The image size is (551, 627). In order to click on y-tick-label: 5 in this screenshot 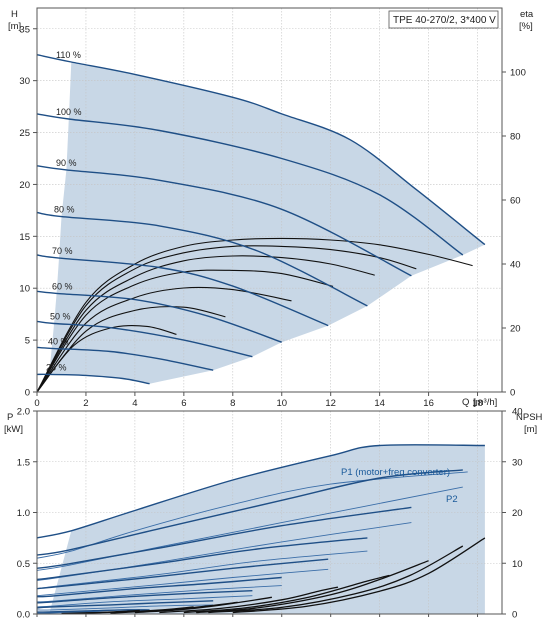, I will do `click(27, 341)`.